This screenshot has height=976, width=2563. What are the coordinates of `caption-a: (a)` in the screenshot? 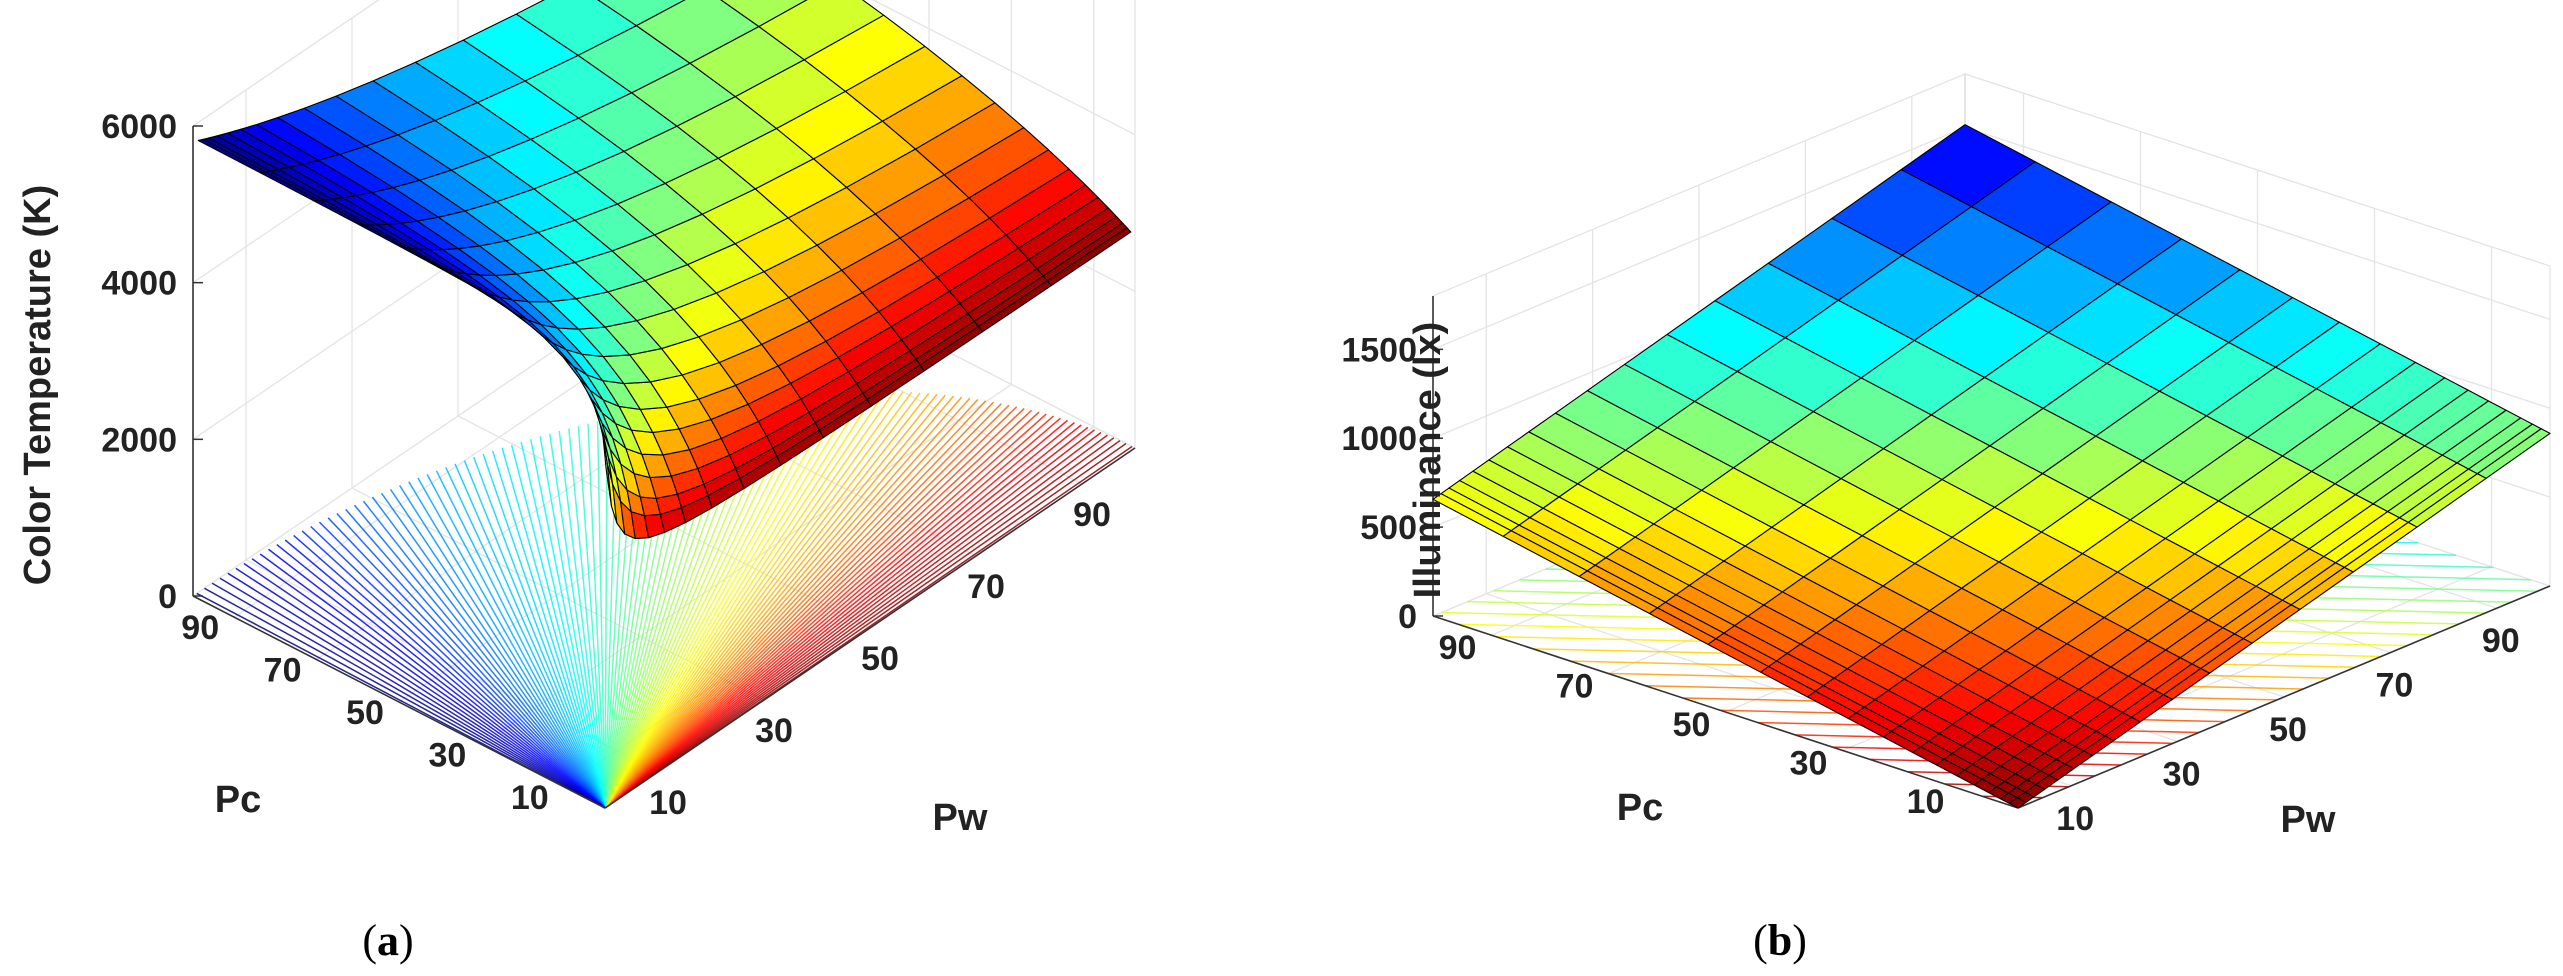 It's located at (387, 940).